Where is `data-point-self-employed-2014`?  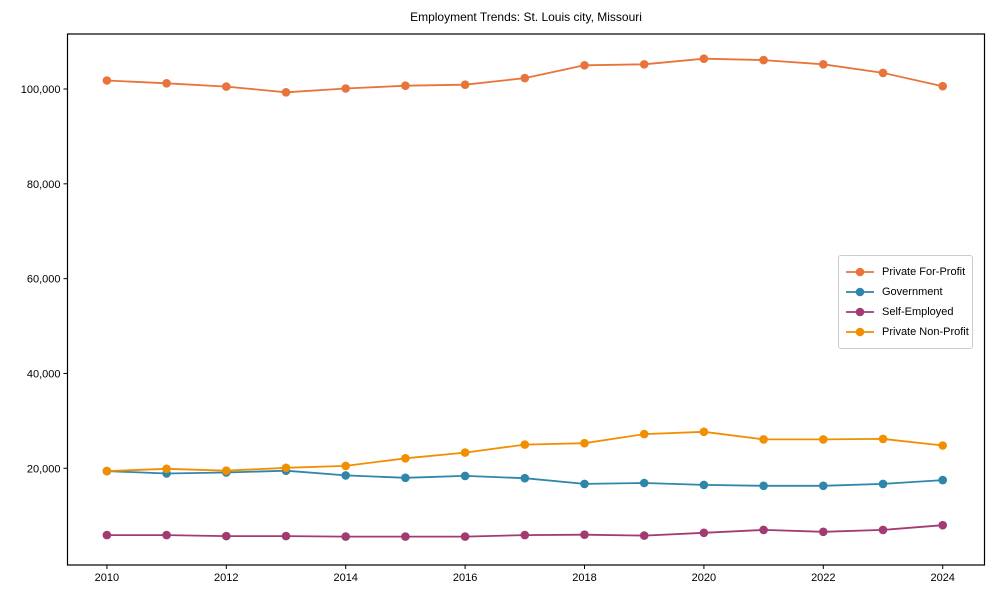
data-point-self-employed-2014 is located at coordinates (346, 536).